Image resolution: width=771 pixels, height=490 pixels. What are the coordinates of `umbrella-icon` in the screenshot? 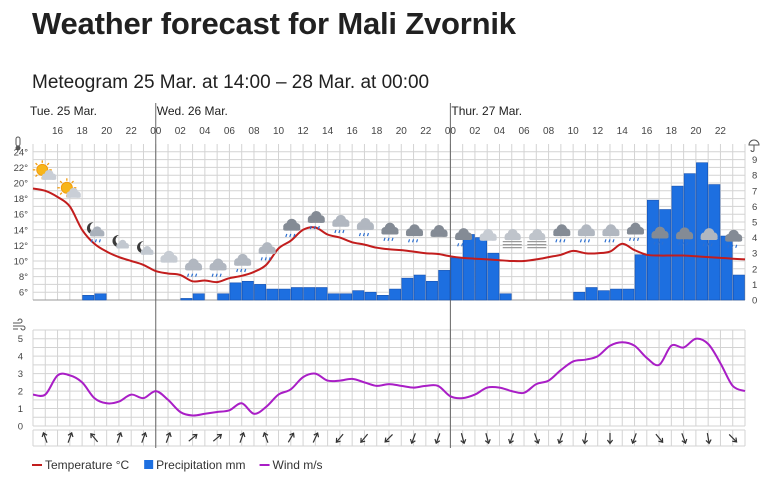 It's located at (754, 145).